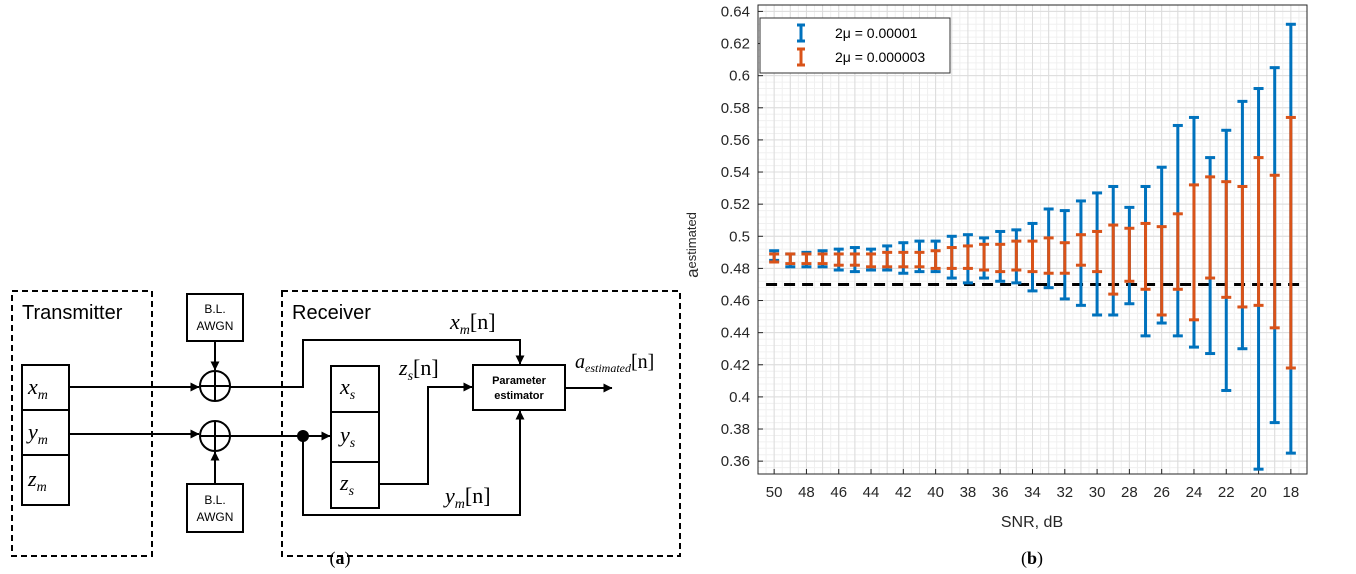  What do you see at coordinates (880, 57) in the screenshot?
I see `legend-label-series-2: 2μ = 0.000003` at bounding box center [880, 57].